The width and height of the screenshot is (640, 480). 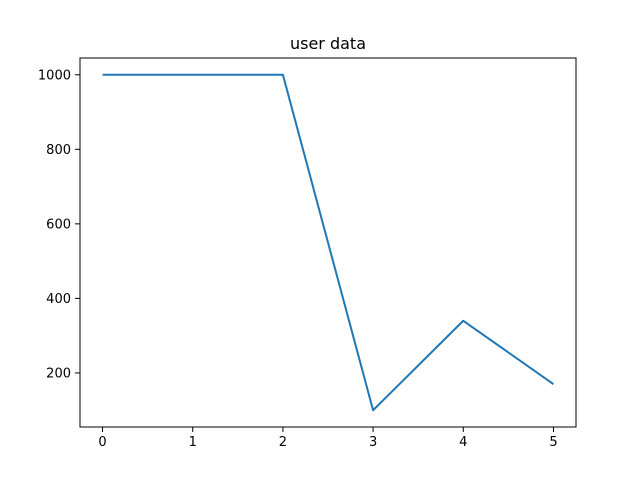 What do you see at coordinates (463, 442) in the screenshot?
I see `x-tick-label: 4` at bounding box center [463, 442].